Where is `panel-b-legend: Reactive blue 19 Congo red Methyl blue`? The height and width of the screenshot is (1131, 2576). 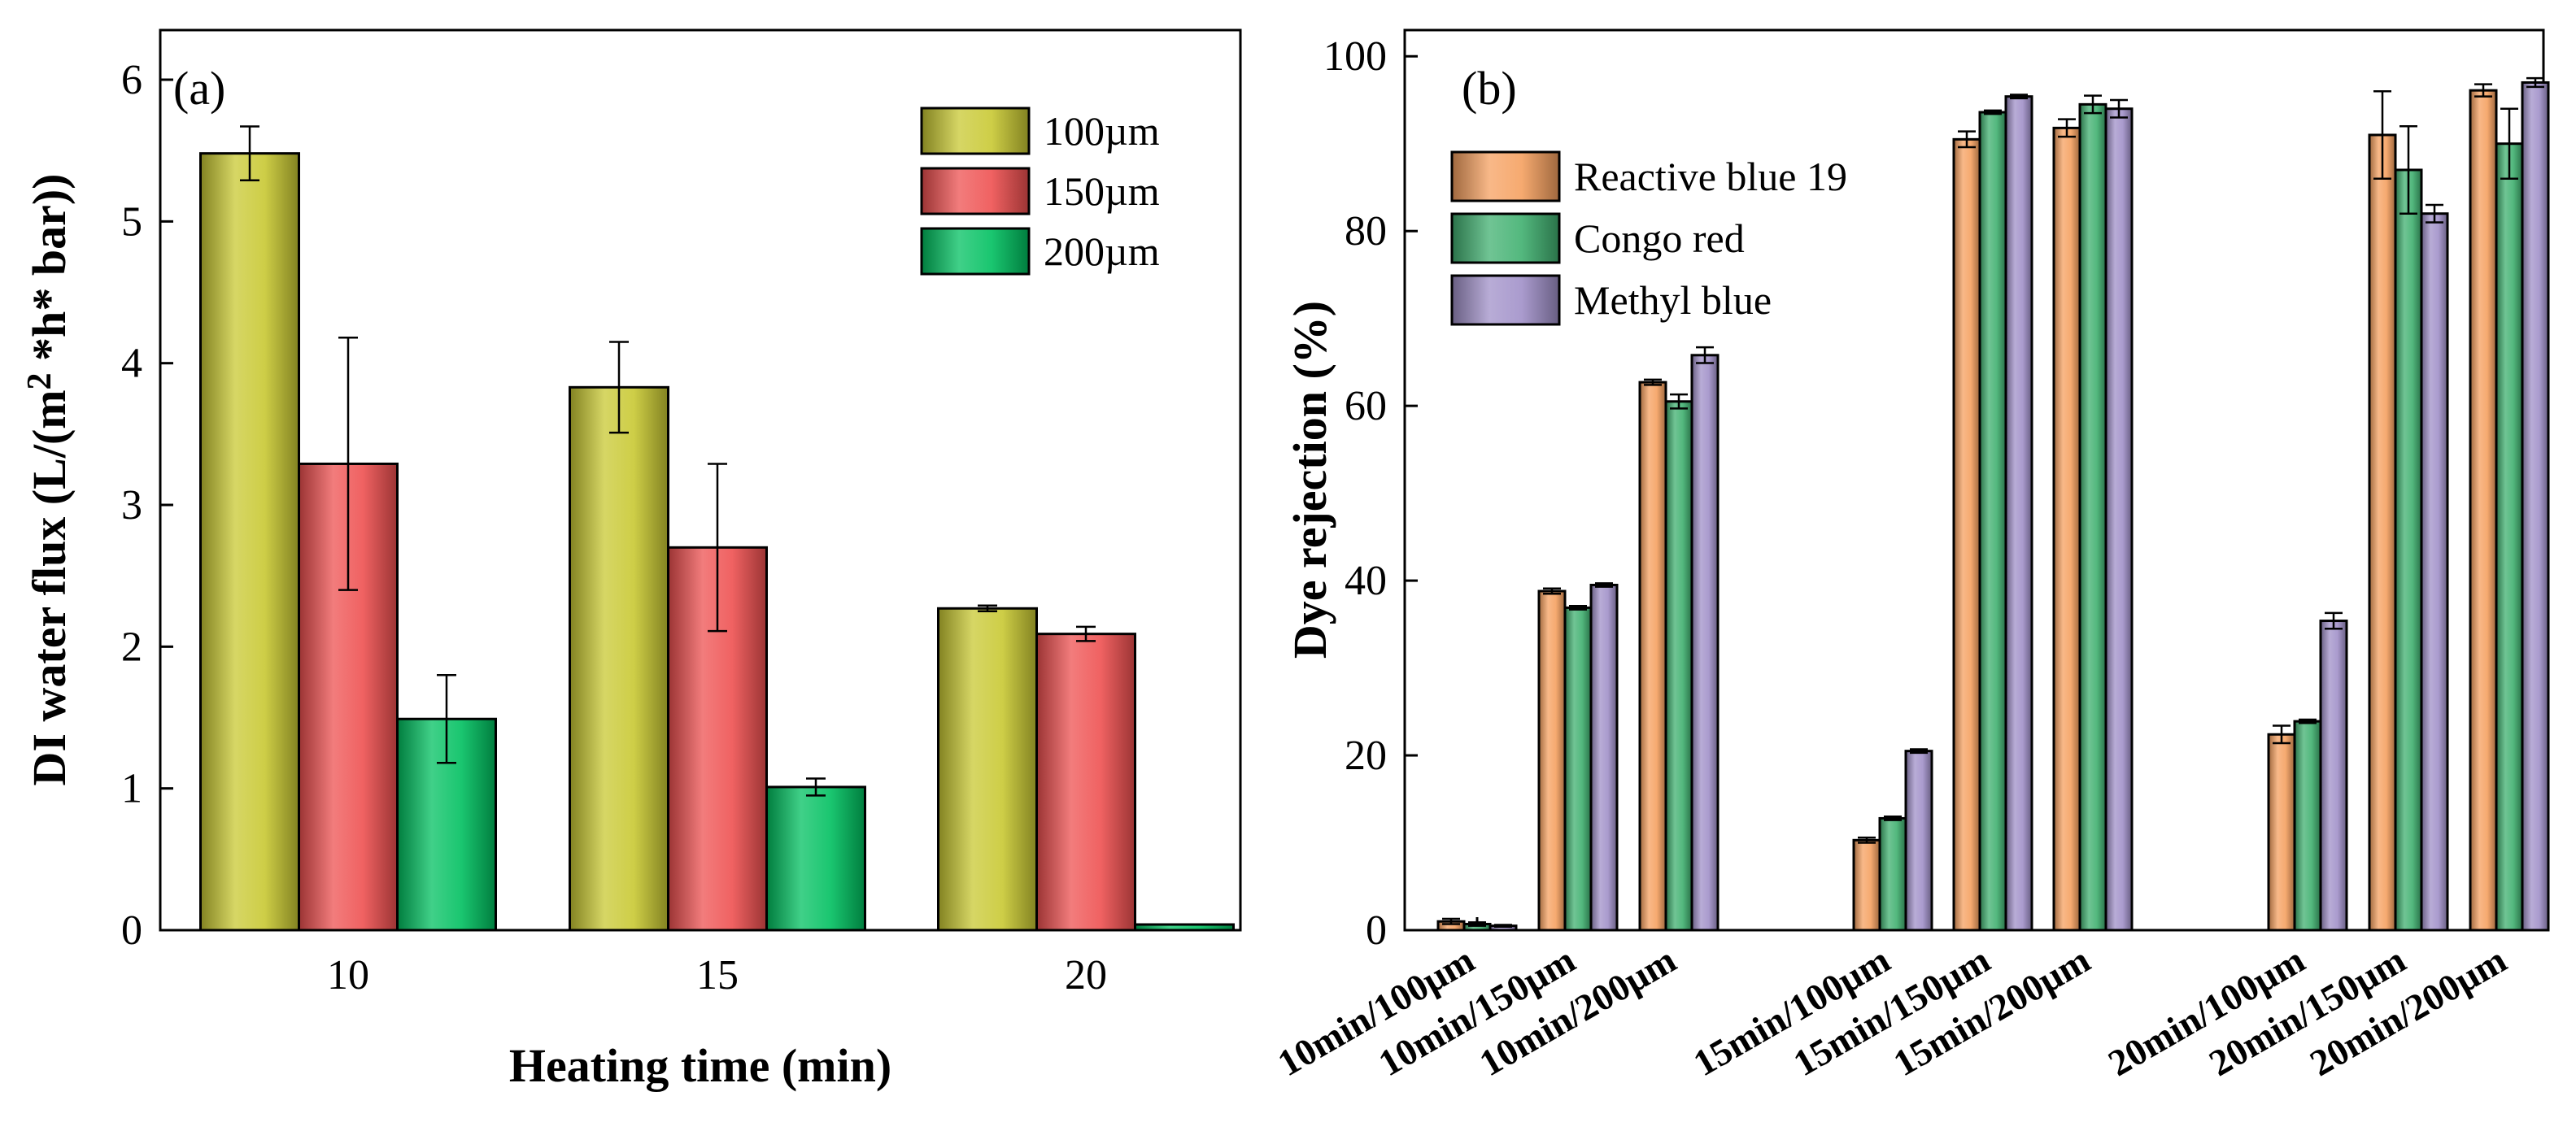
panel-b-legend: Reactive blue 19 Congo red Methyl blue is located at coordinates (1648, 238).